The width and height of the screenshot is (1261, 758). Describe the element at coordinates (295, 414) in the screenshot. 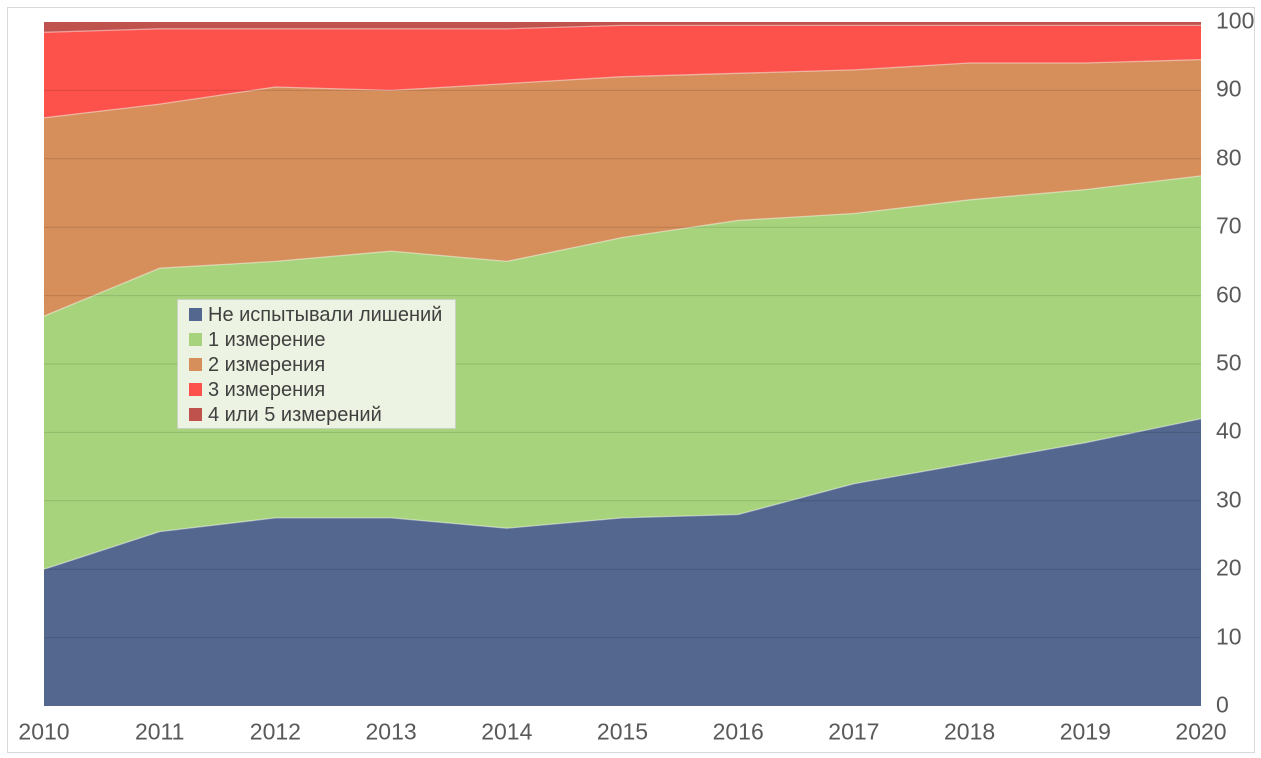

I see `legend-label: 4 или 5 измерений` at that location.